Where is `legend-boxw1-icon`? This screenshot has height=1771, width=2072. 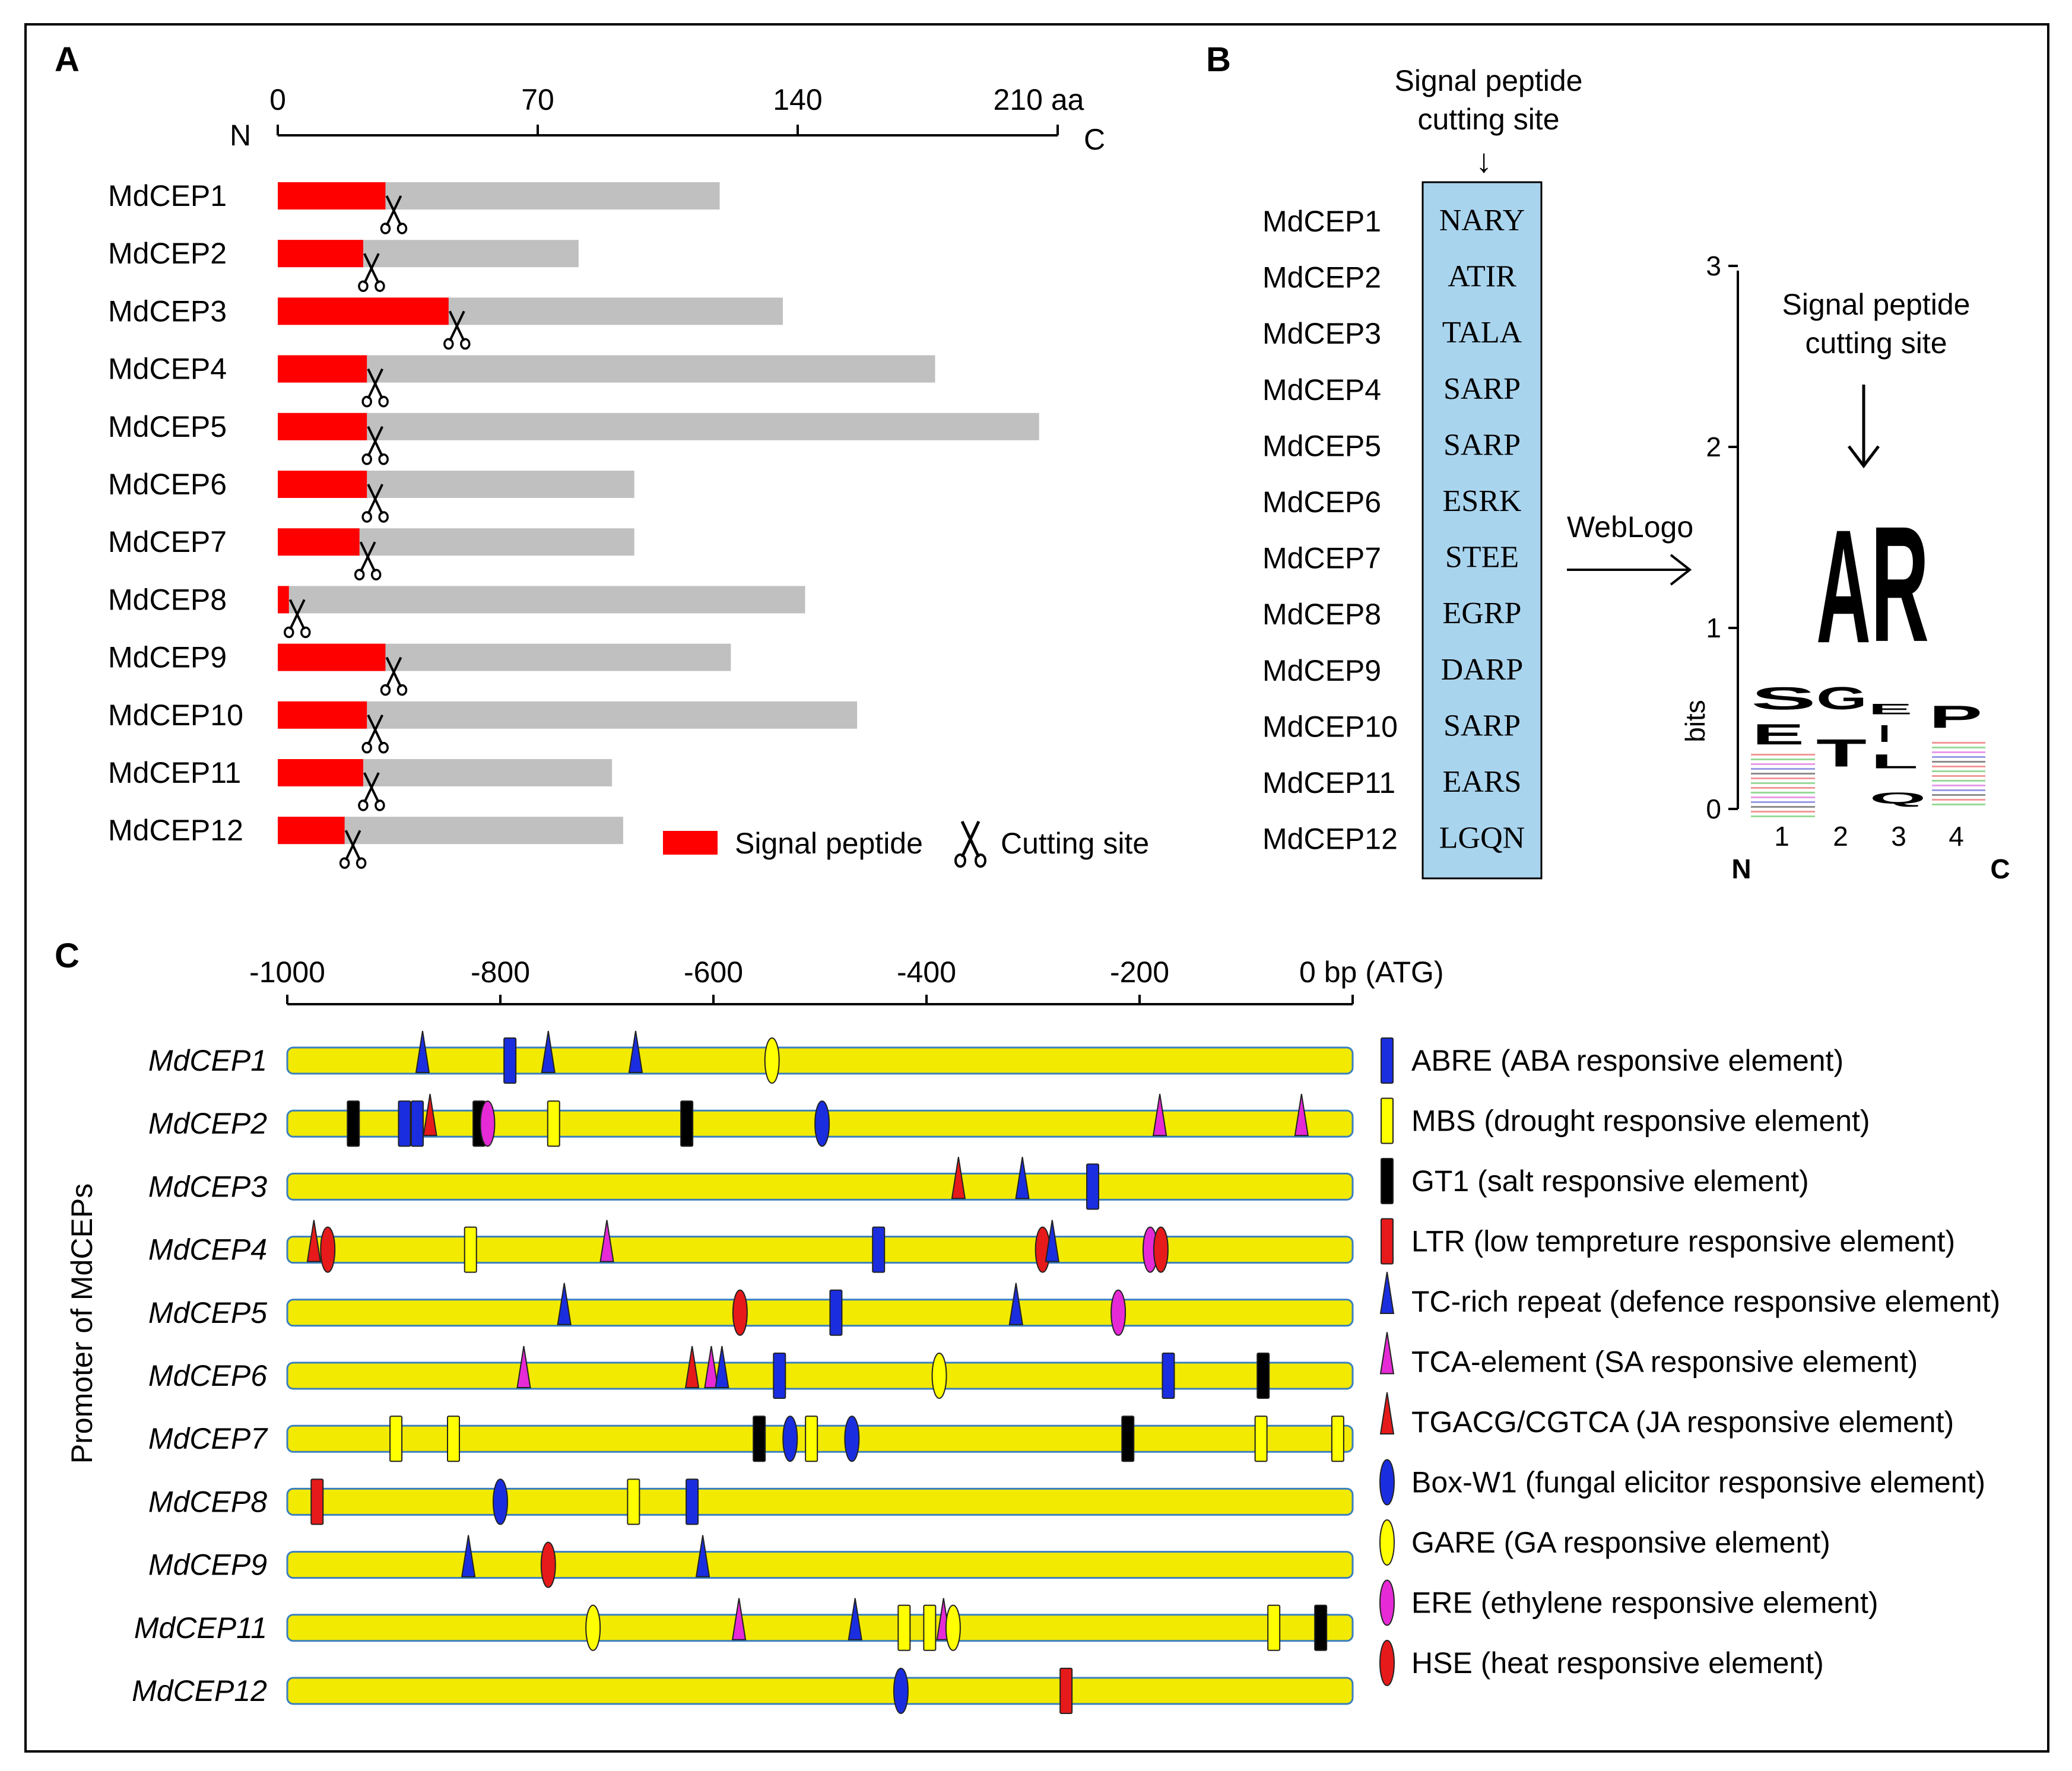
legend-boxw1-icon is located at coordinates (1387, 1483).